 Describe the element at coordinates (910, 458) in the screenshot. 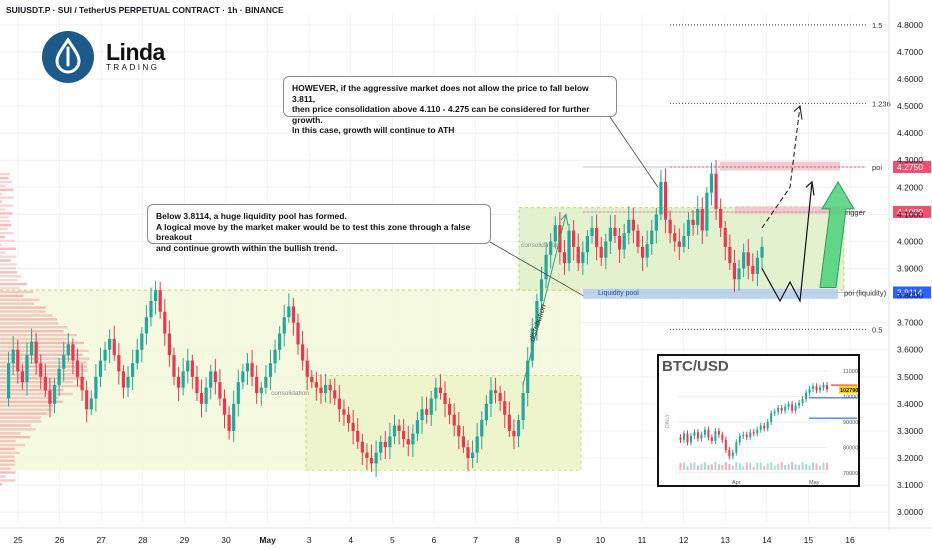

I see `y-tick-label: 3.2000` at that location.